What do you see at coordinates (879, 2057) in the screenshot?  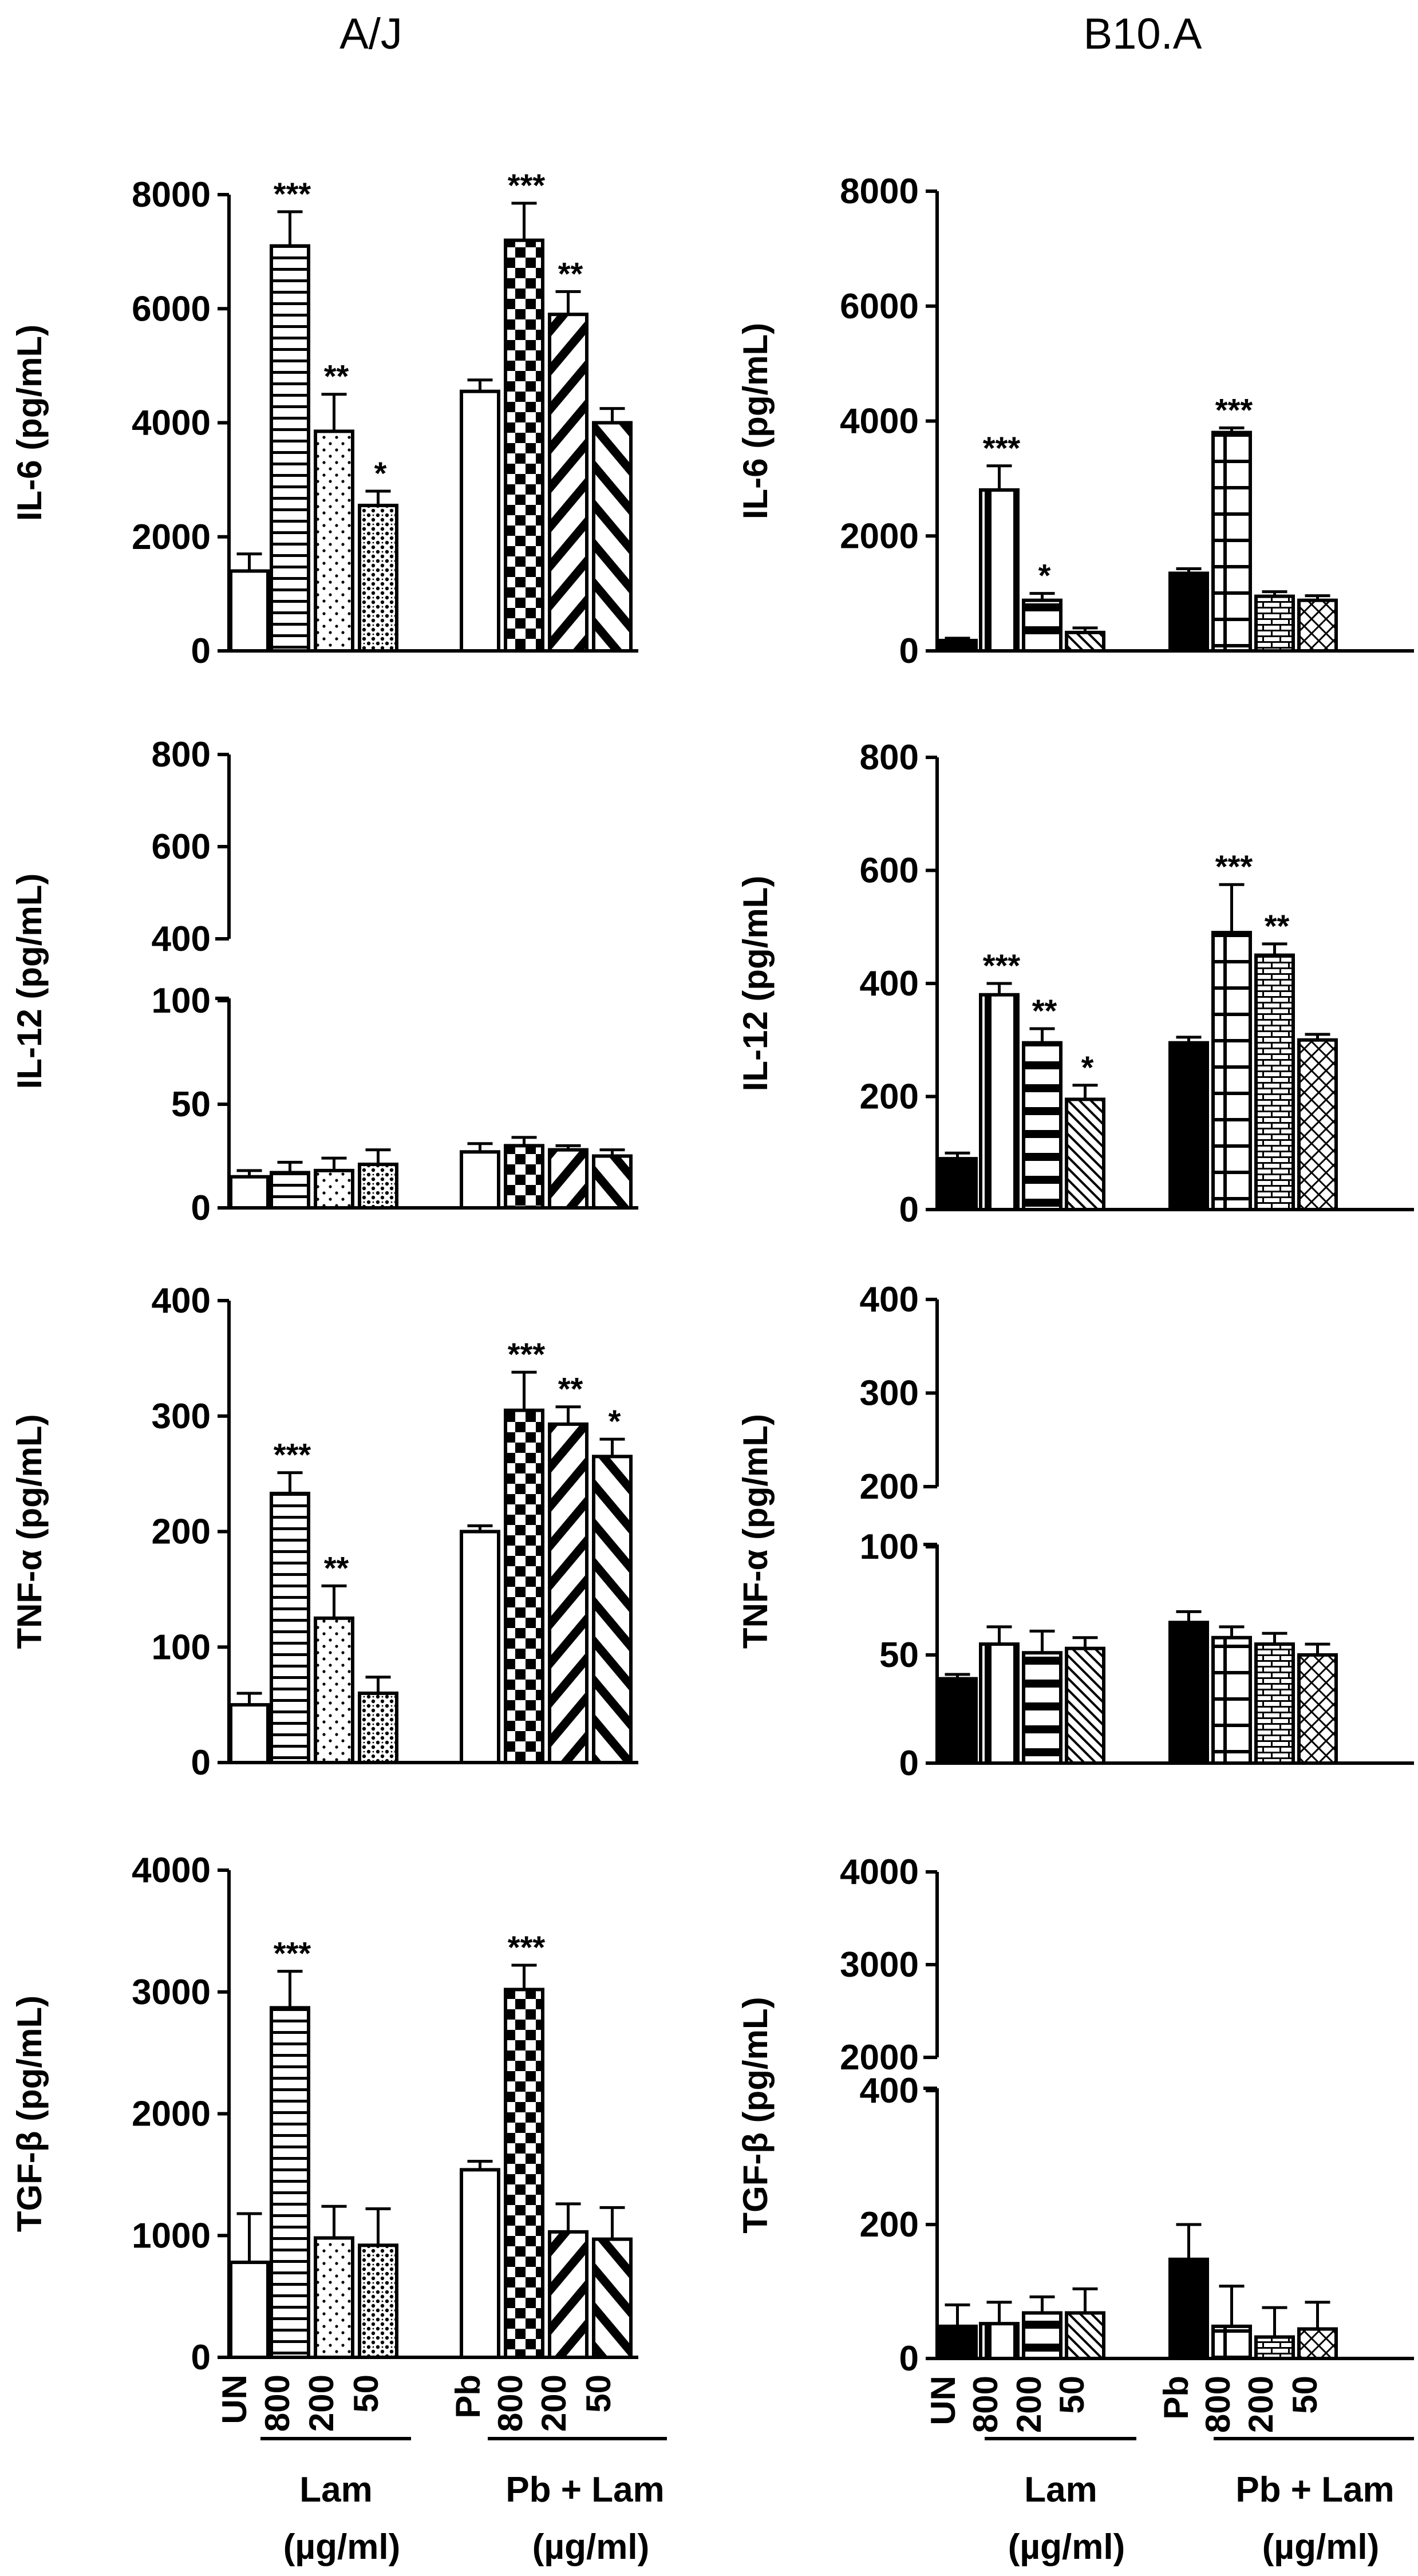 I see `y-tick-label-upper: 2000` at bounding box center [879, 2057].